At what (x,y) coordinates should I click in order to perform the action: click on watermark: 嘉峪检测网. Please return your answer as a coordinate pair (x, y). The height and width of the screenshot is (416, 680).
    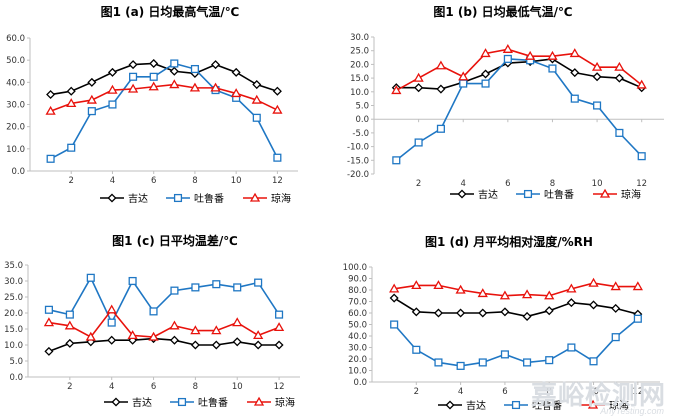
    Looking at the image, I should click on (598, 395).